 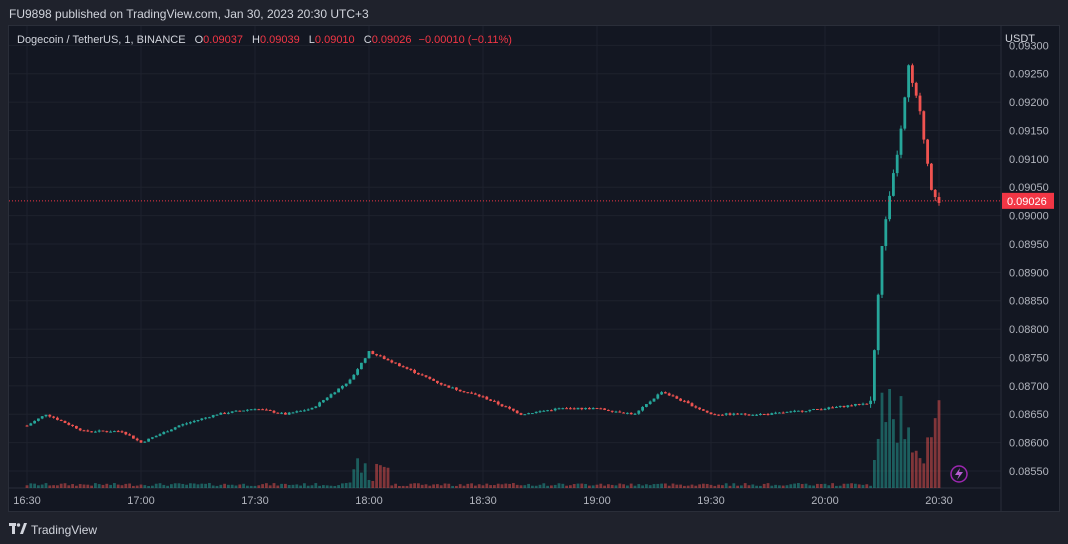 I want to click on brand: TradingView, so click(x=53, y=530).